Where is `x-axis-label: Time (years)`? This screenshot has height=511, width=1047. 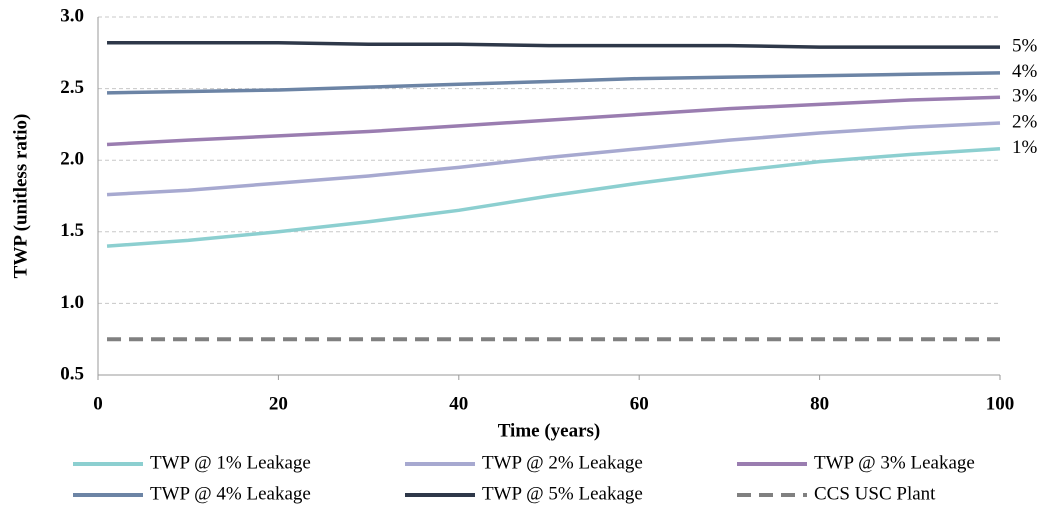
x-axis-label: Time (years) is located at coordinates (549, 430).